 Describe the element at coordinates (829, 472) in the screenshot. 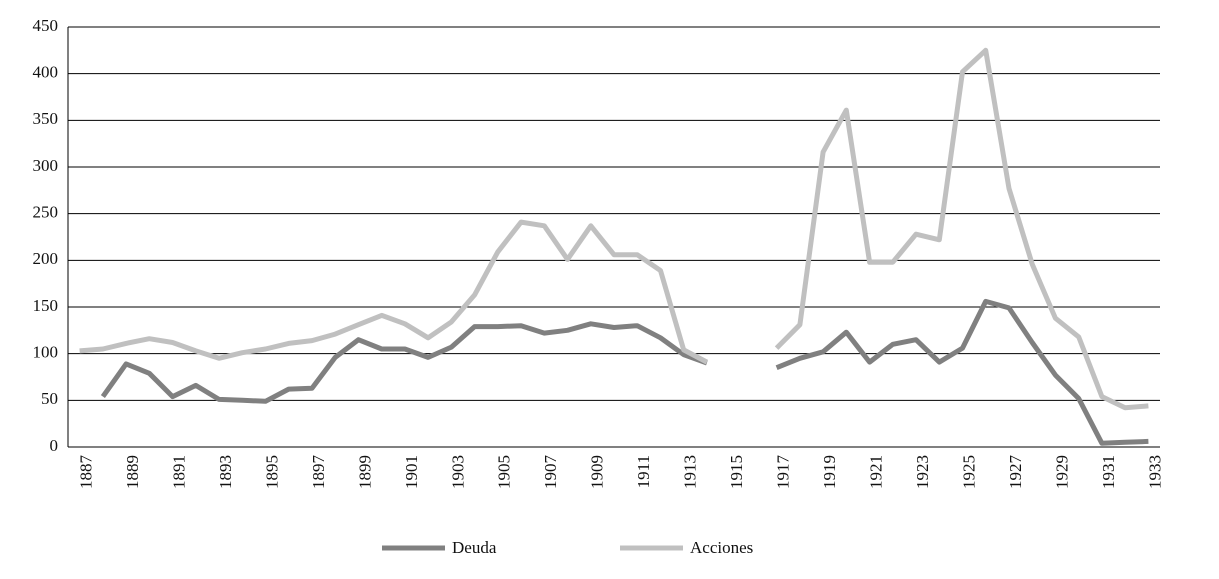

I see `x-tick-label: 1919` at that location.